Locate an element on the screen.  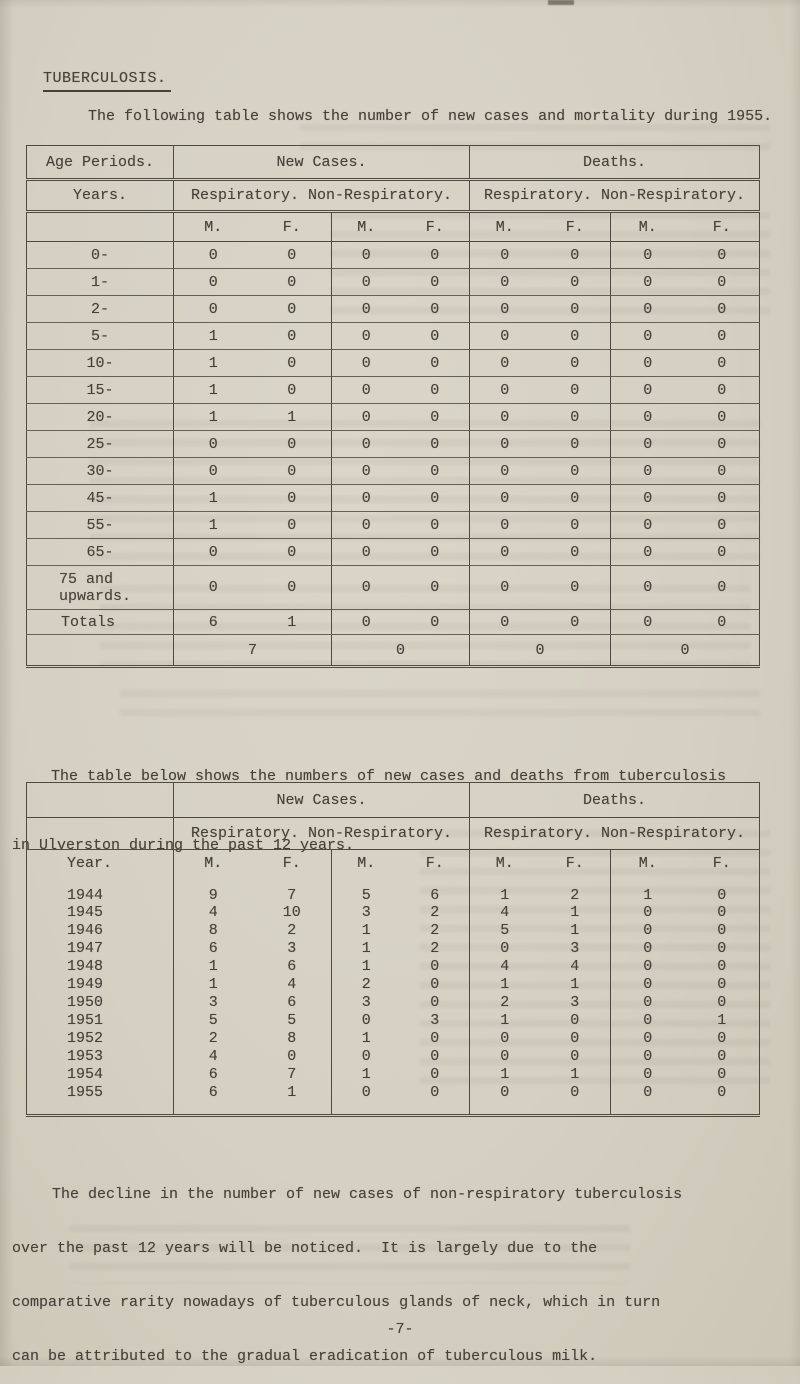
value-cell: 2 is located at coordinates (213, 1038).